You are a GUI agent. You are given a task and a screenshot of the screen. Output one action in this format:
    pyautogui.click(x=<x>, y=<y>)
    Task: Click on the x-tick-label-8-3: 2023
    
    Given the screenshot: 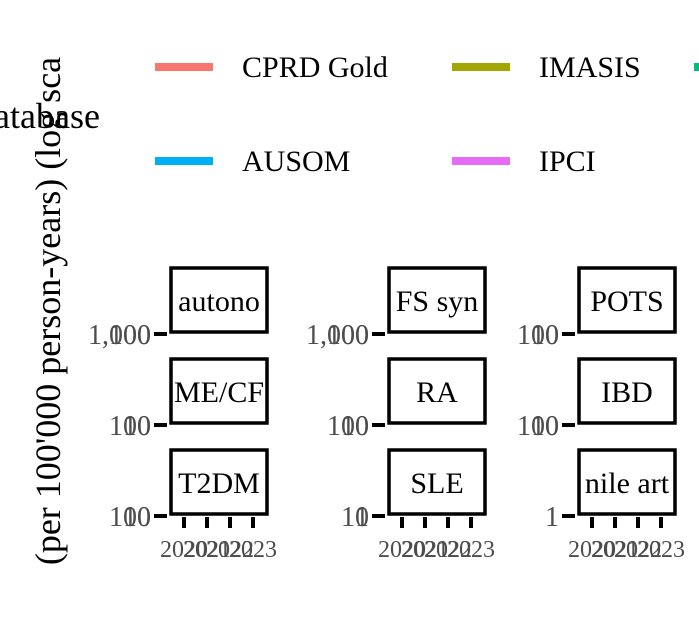 What is the action you would take?
    pyautogui.click(x=661, y=550)
    